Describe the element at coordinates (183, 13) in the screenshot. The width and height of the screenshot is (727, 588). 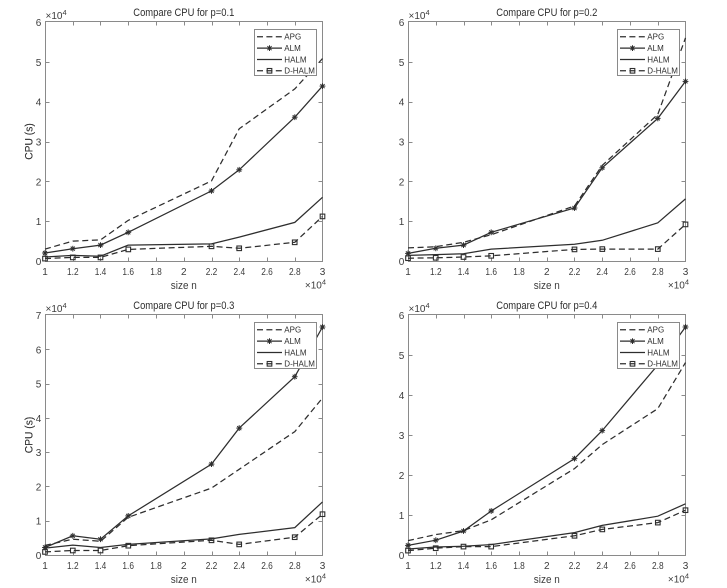
I see `svg-text: Compare CPU for p=0.1` at that location.